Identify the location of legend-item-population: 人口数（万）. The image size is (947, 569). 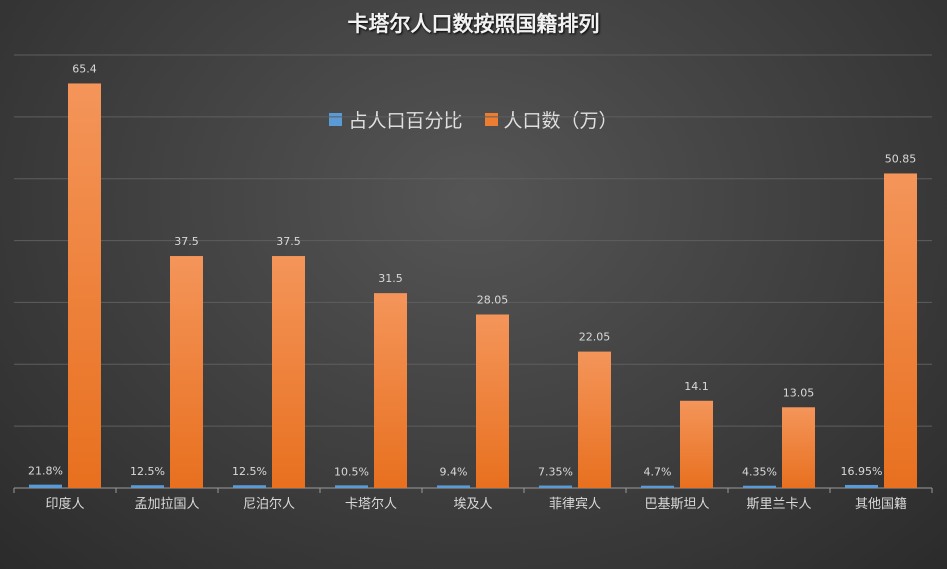
(551, 119).